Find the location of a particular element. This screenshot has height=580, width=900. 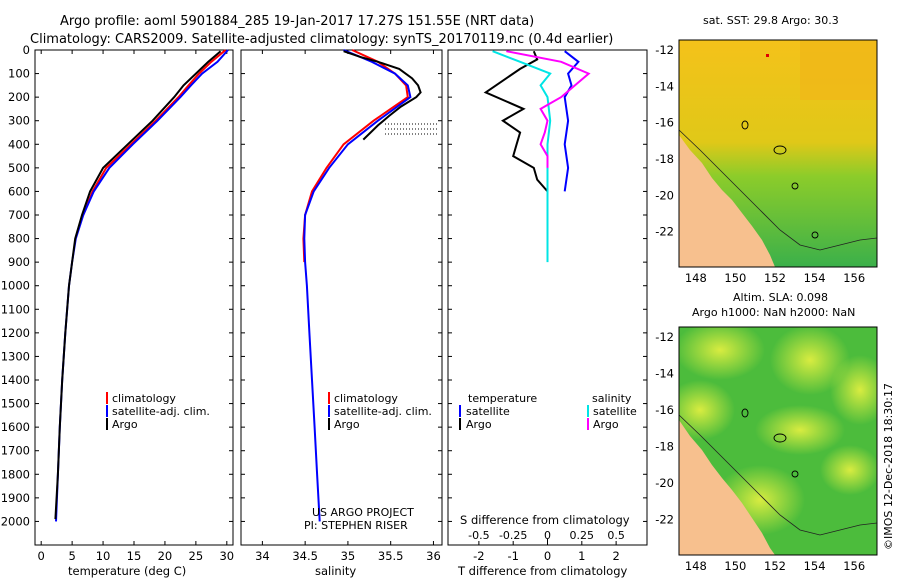

y-tick-label: 100 is located at coordinates (19, 74).